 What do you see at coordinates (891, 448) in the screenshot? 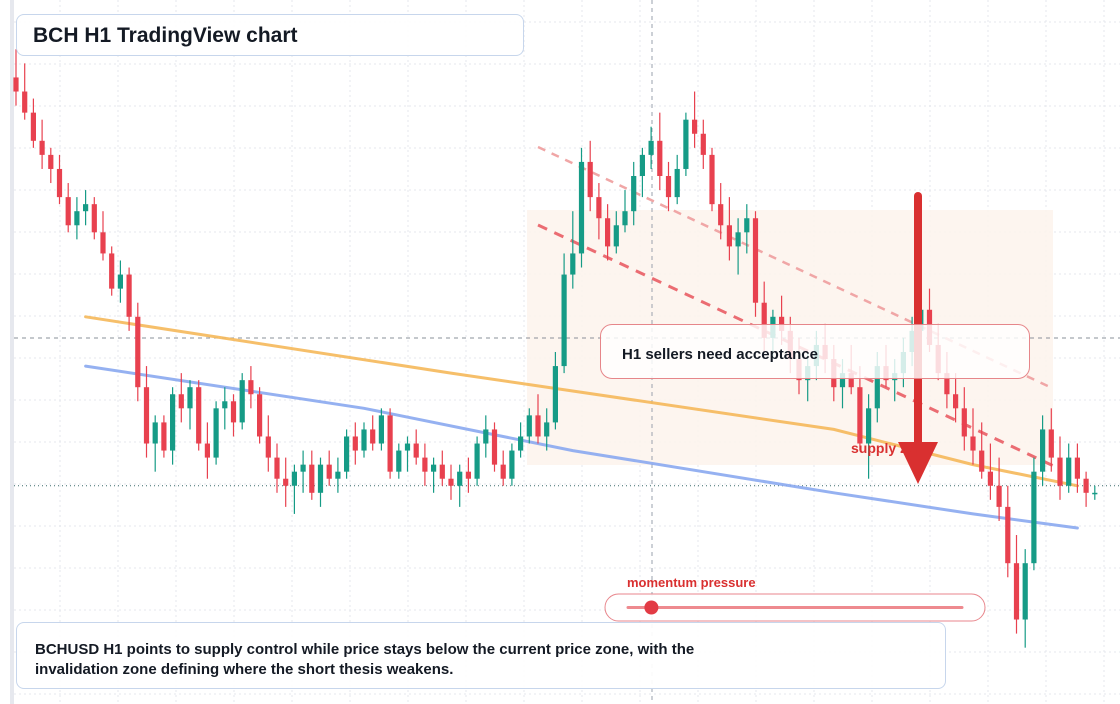
I see `supply-zone-label: supply zone` at bounding box center [891, 448].